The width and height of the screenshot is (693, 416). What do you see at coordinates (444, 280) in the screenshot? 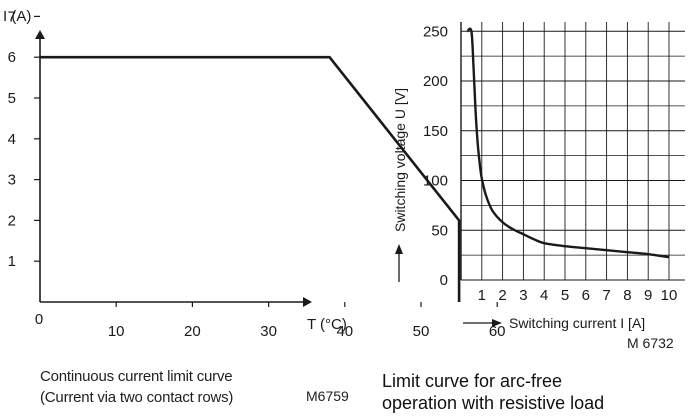
I see `y-tick-label: 0` at bounding box center [444, 280].